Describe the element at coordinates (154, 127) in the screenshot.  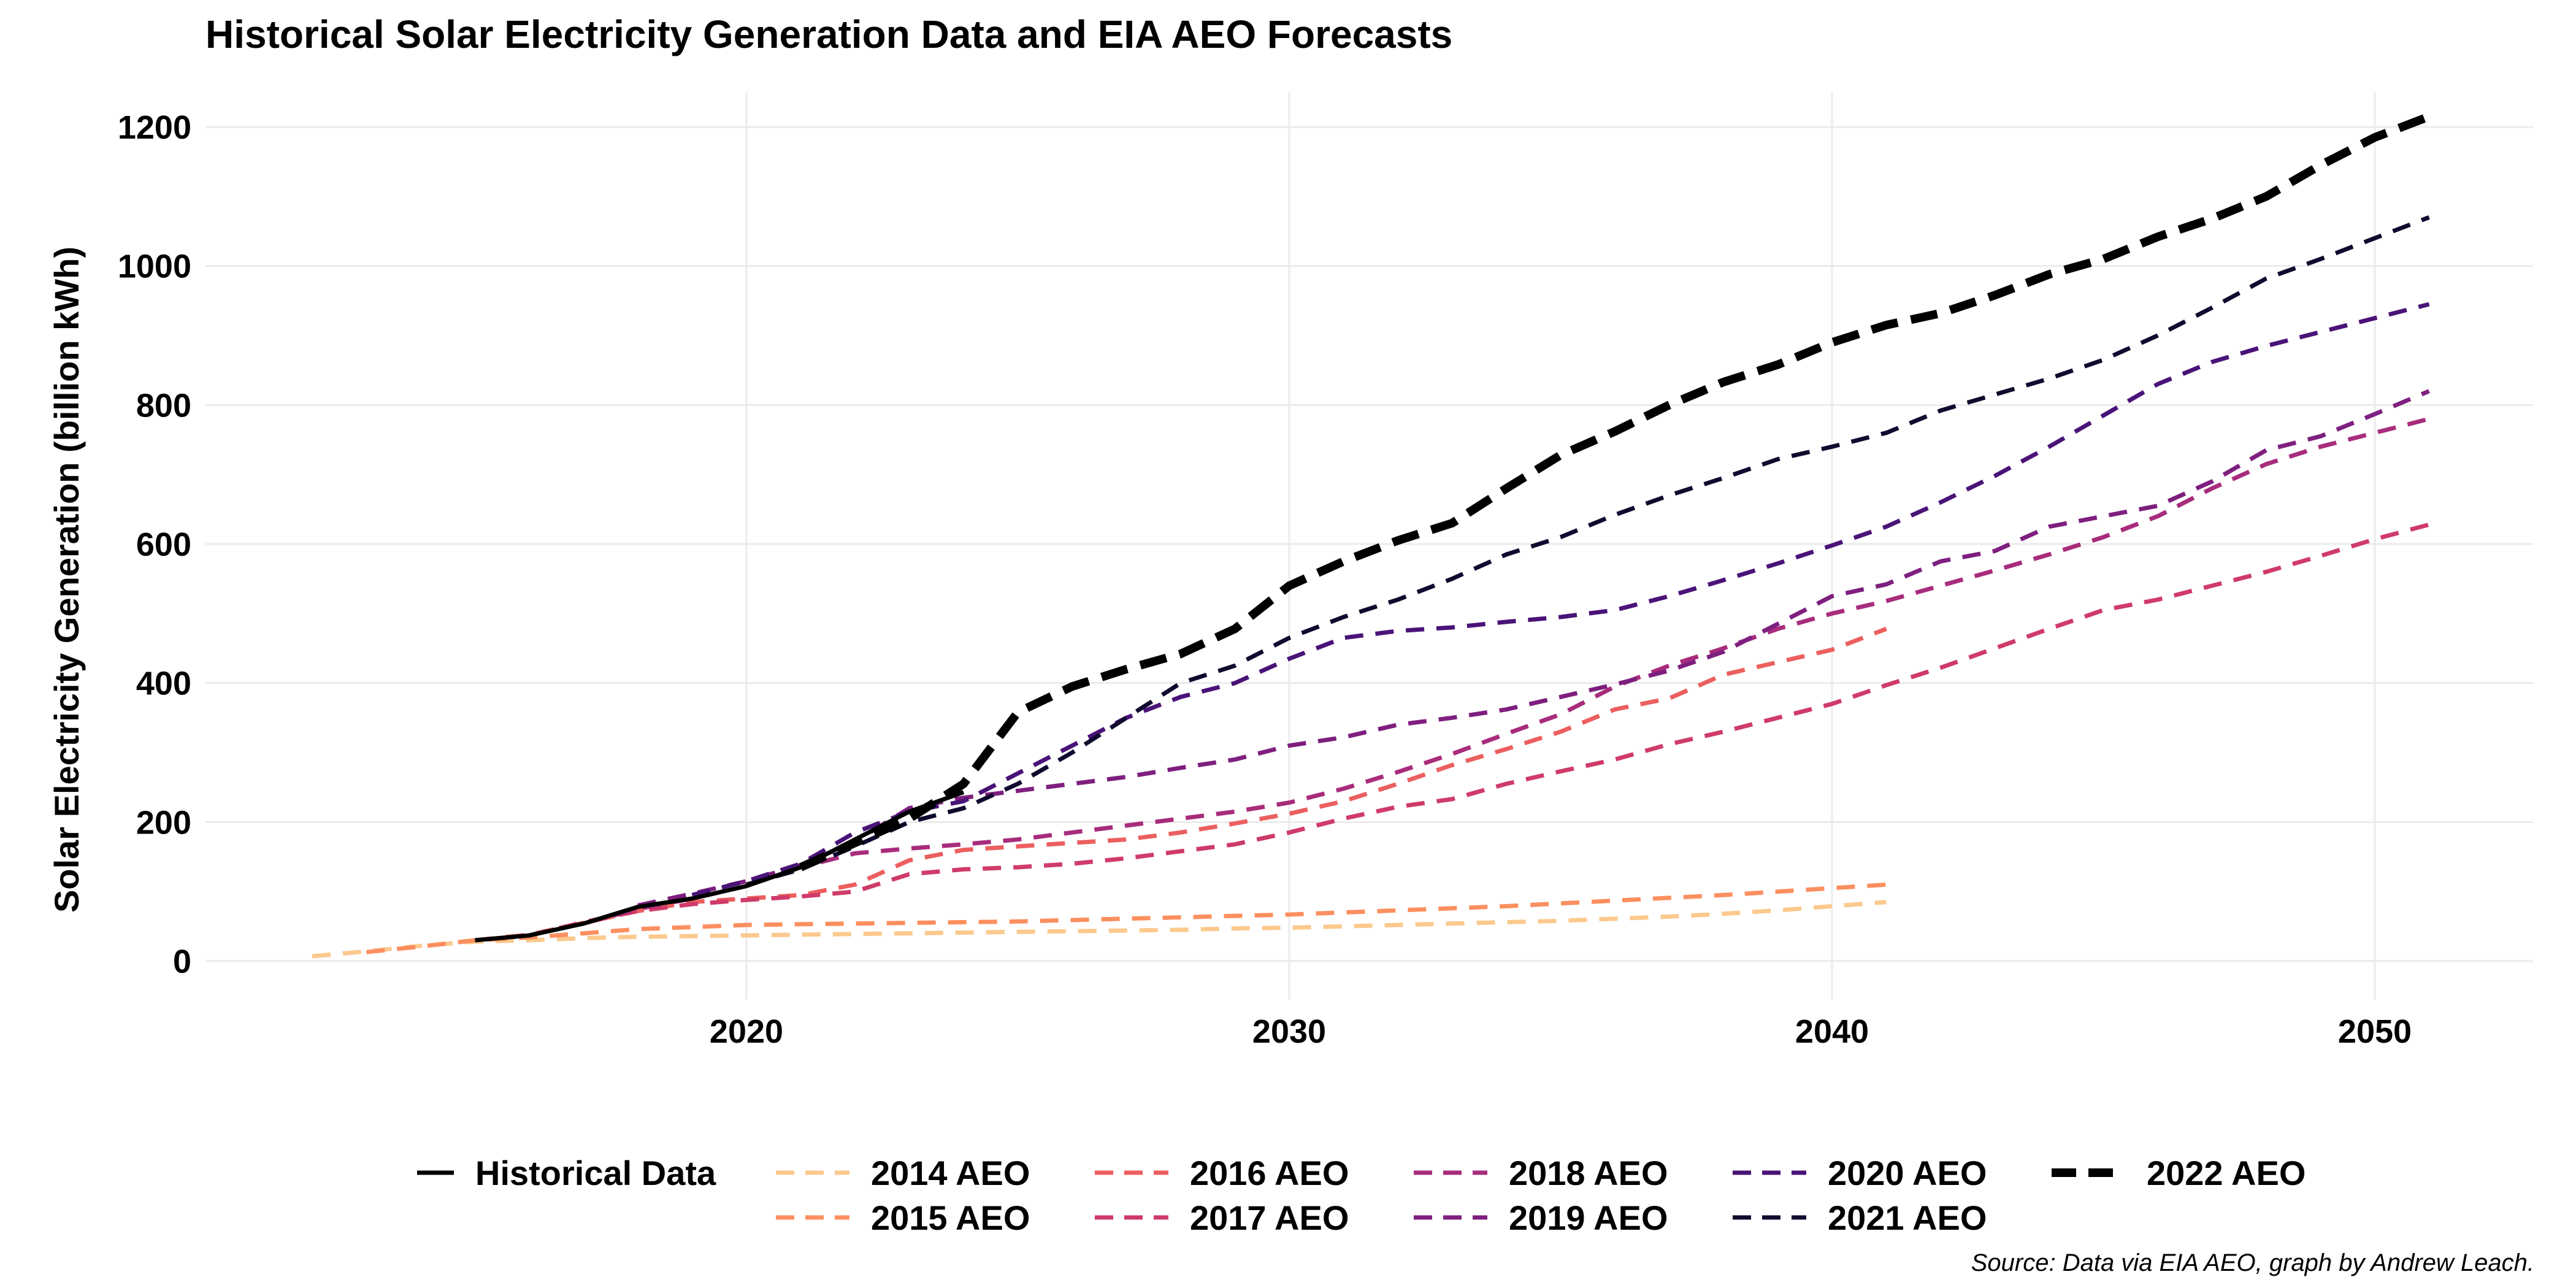
I see `y-tick-label: 1200` at that location.